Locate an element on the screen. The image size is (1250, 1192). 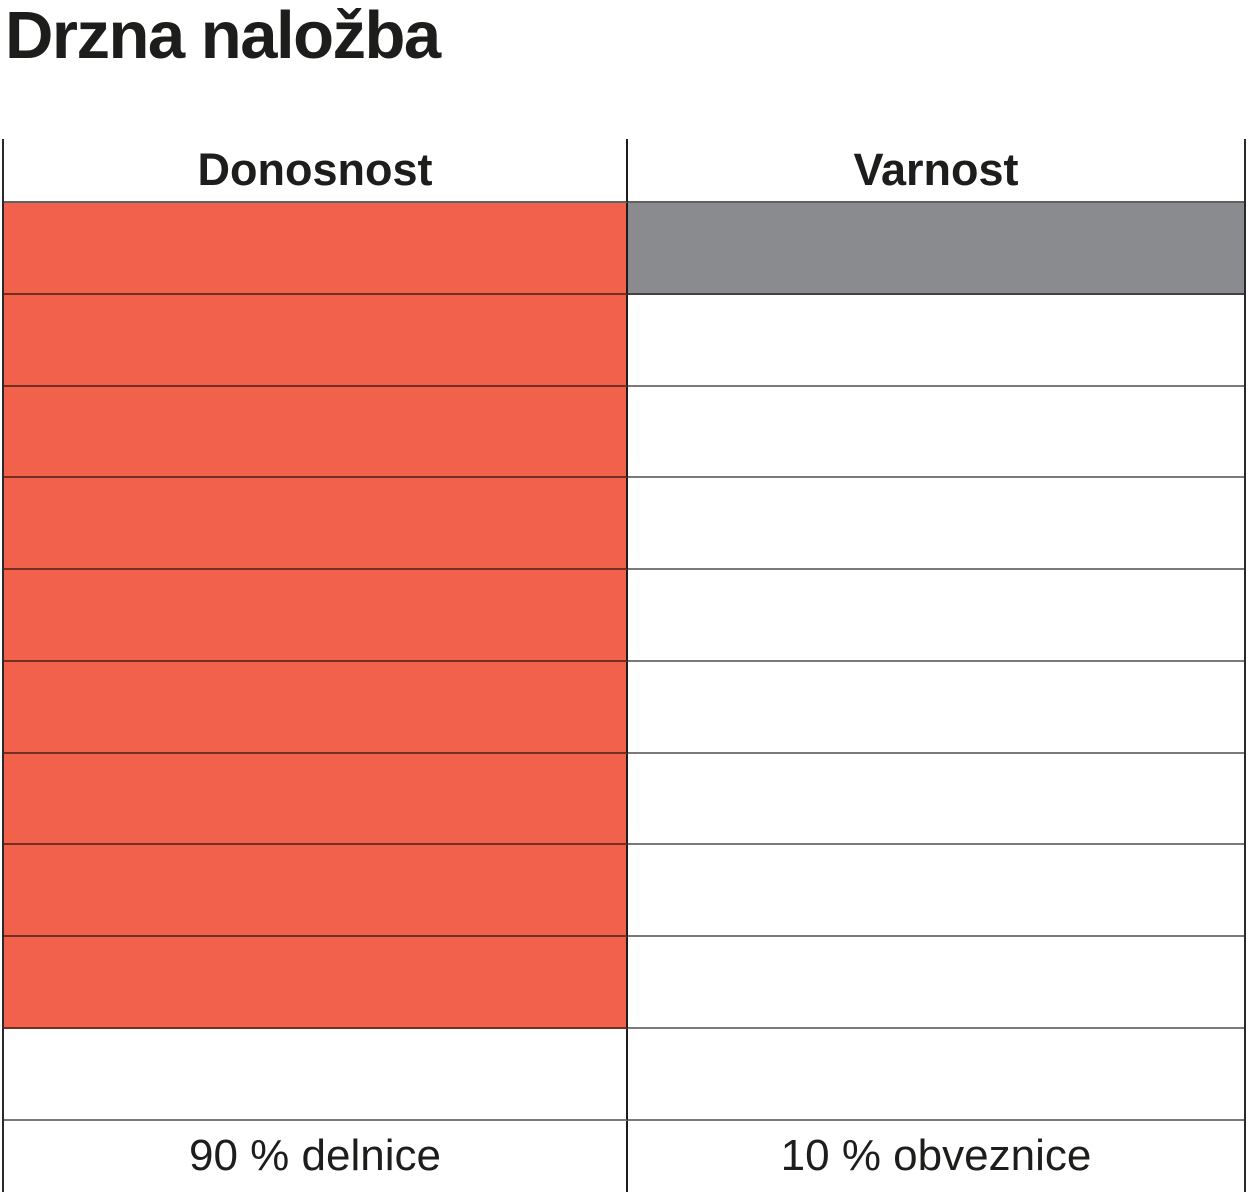
column-footer-donosnost: 90 % delnice is located at coordinates (316, 1156).